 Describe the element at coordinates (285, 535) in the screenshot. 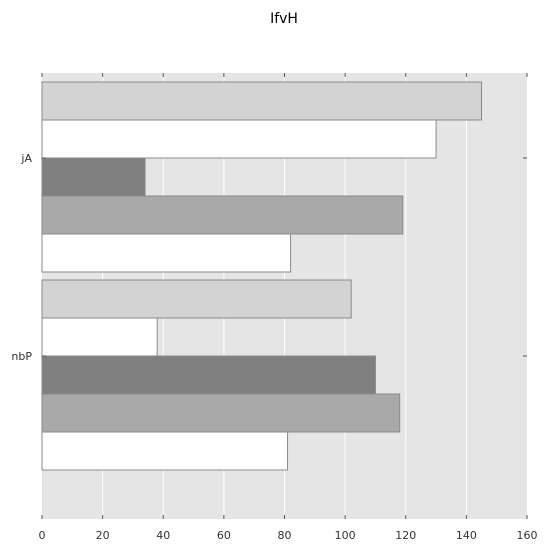

I see `x-tick-label: 80` at that location.